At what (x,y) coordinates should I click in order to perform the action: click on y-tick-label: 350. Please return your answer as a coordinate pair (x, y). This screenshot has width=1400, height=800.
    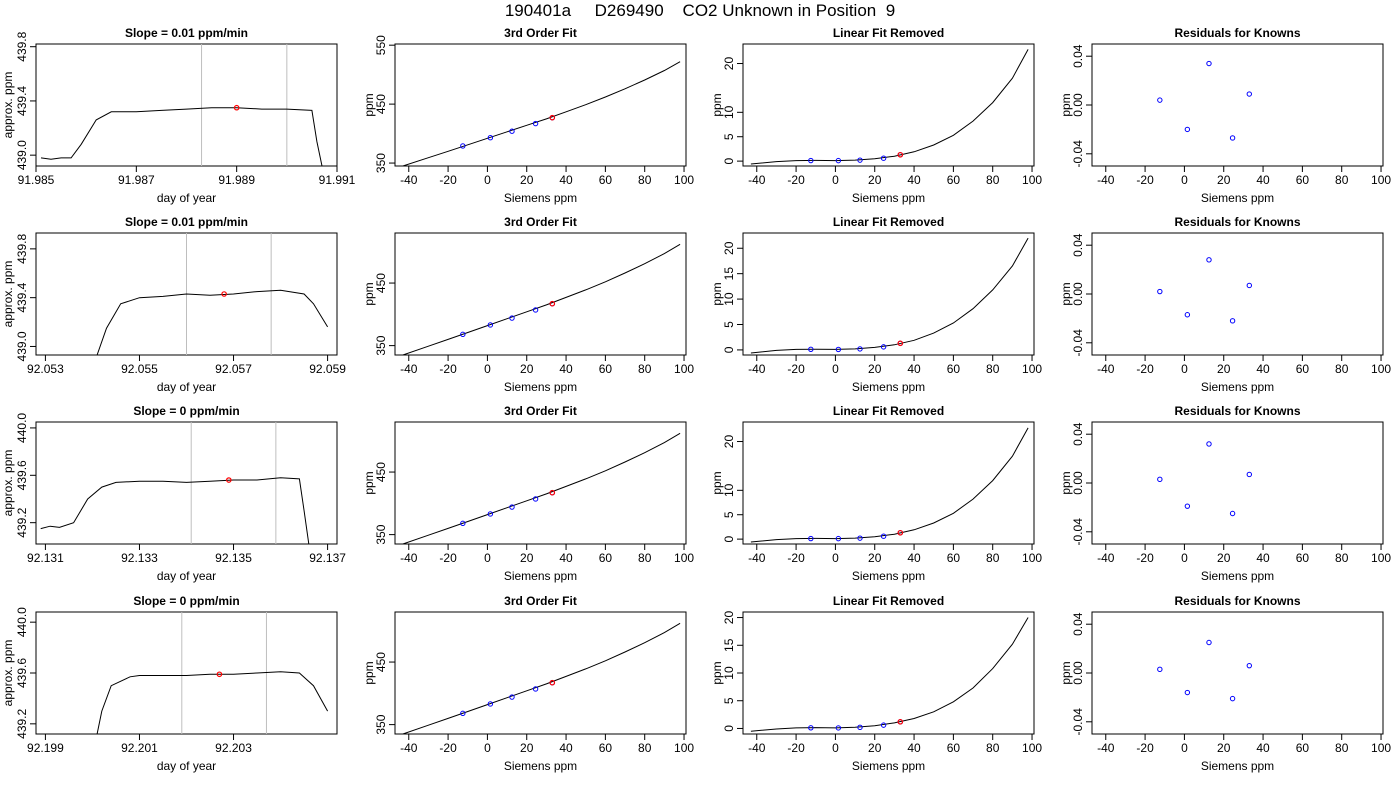
    Looking at the image, I should click on (381, 163).